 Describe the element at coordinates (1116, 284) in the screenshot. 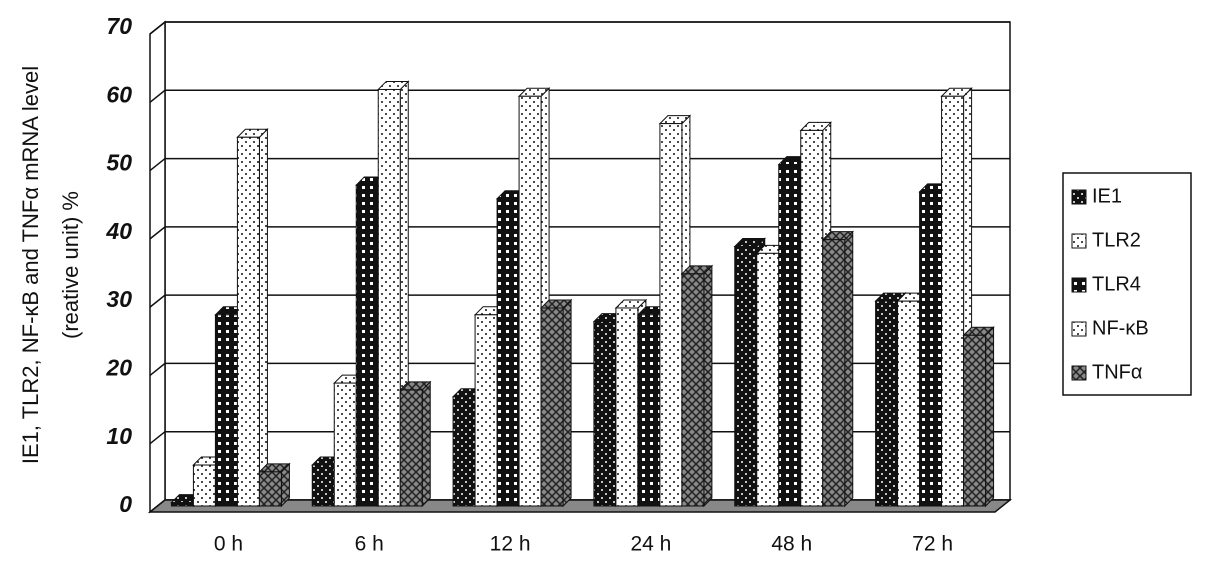

I see `legend-label: TLR4` at that location.